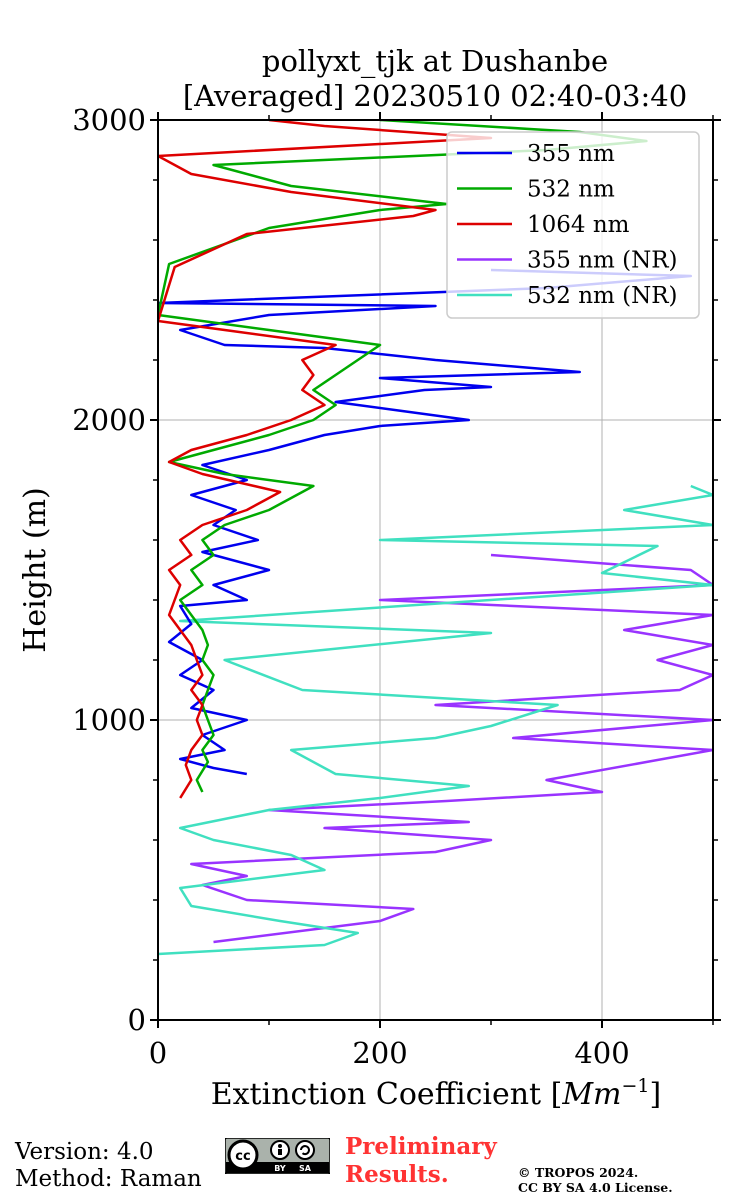 This screenshot has width=750, height=1200. Describe the element at coordinates (109, 120) in the screenshot. I see `y-tick-label: 3000` at that location.